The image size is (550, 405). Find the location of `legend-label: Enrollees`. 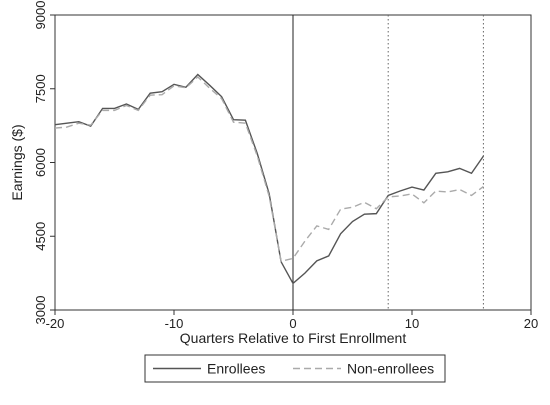

legend-label: Enrollees is located at coordinates (236, 369).